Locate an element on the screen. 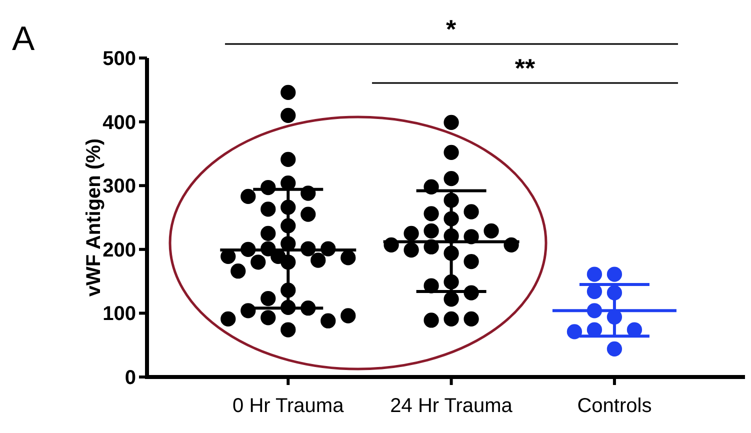 The width and height of the screenshot is (751, 433). x-tick-label: 0 Hr Trauma is located at coordinates (288, 406).